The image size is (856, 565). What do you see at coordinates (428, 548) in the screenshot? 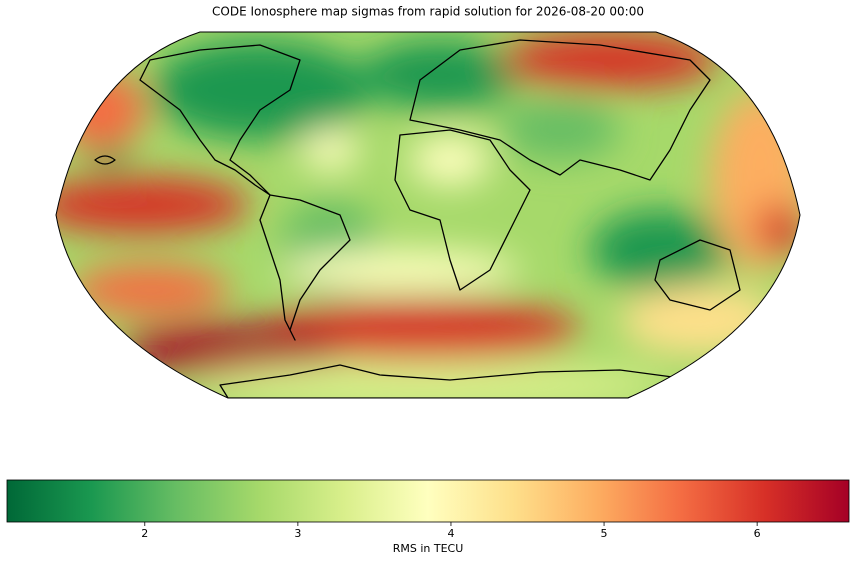
I see `colorbar-label: RMS in TECU` at bounding box center [428, 548].